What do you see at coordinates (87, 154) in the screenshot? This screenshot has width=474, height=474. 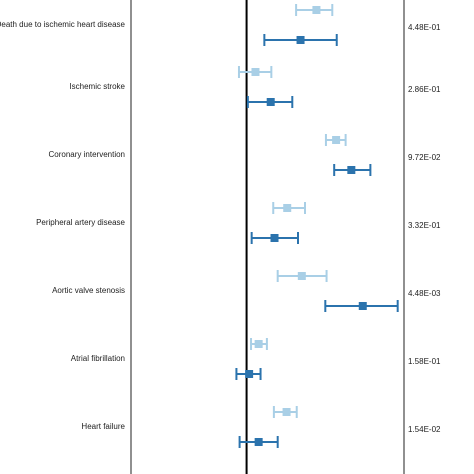 I see `outcome-label: Coronary intervention` at bounding box center [87, 154].